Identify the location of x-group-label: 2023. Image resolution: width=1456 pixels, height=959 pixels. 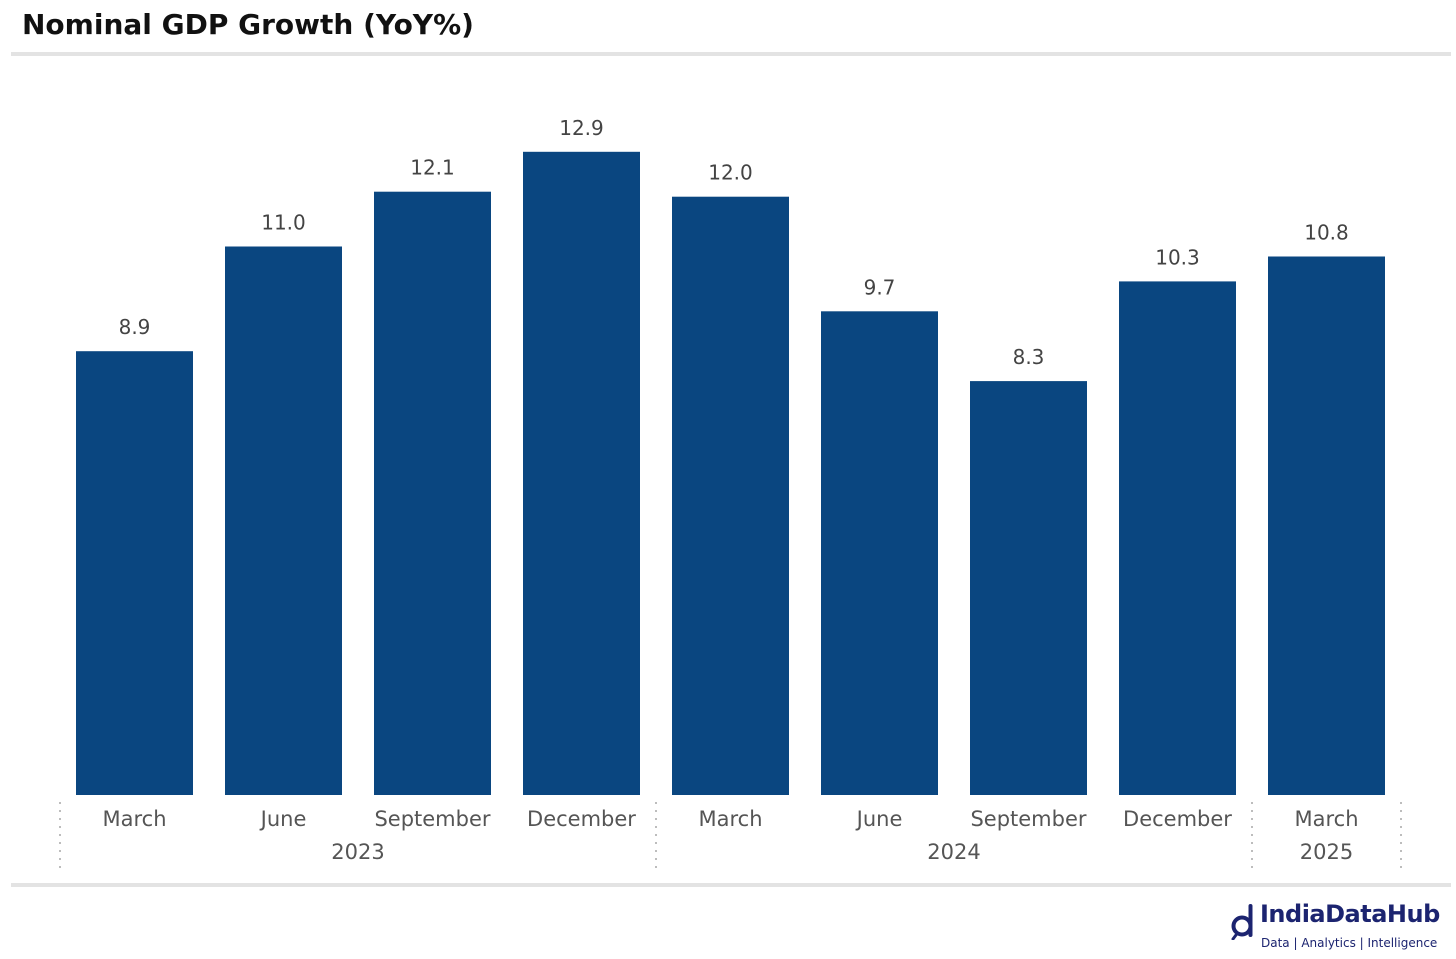
(357, 852).